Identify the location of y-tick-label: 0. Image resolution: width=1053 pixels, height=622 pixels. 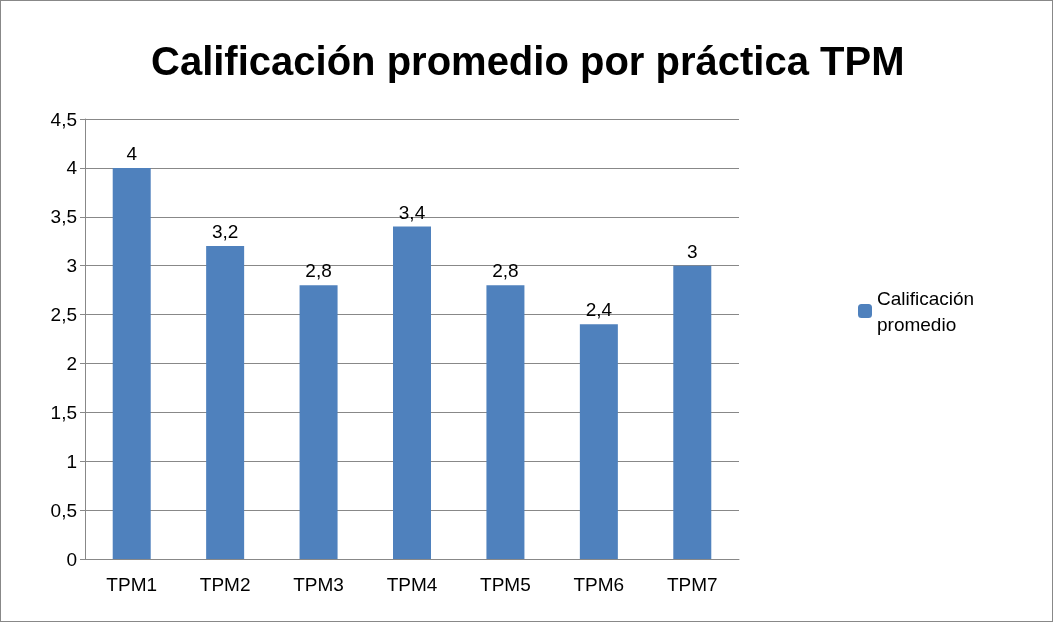
(71, 559).